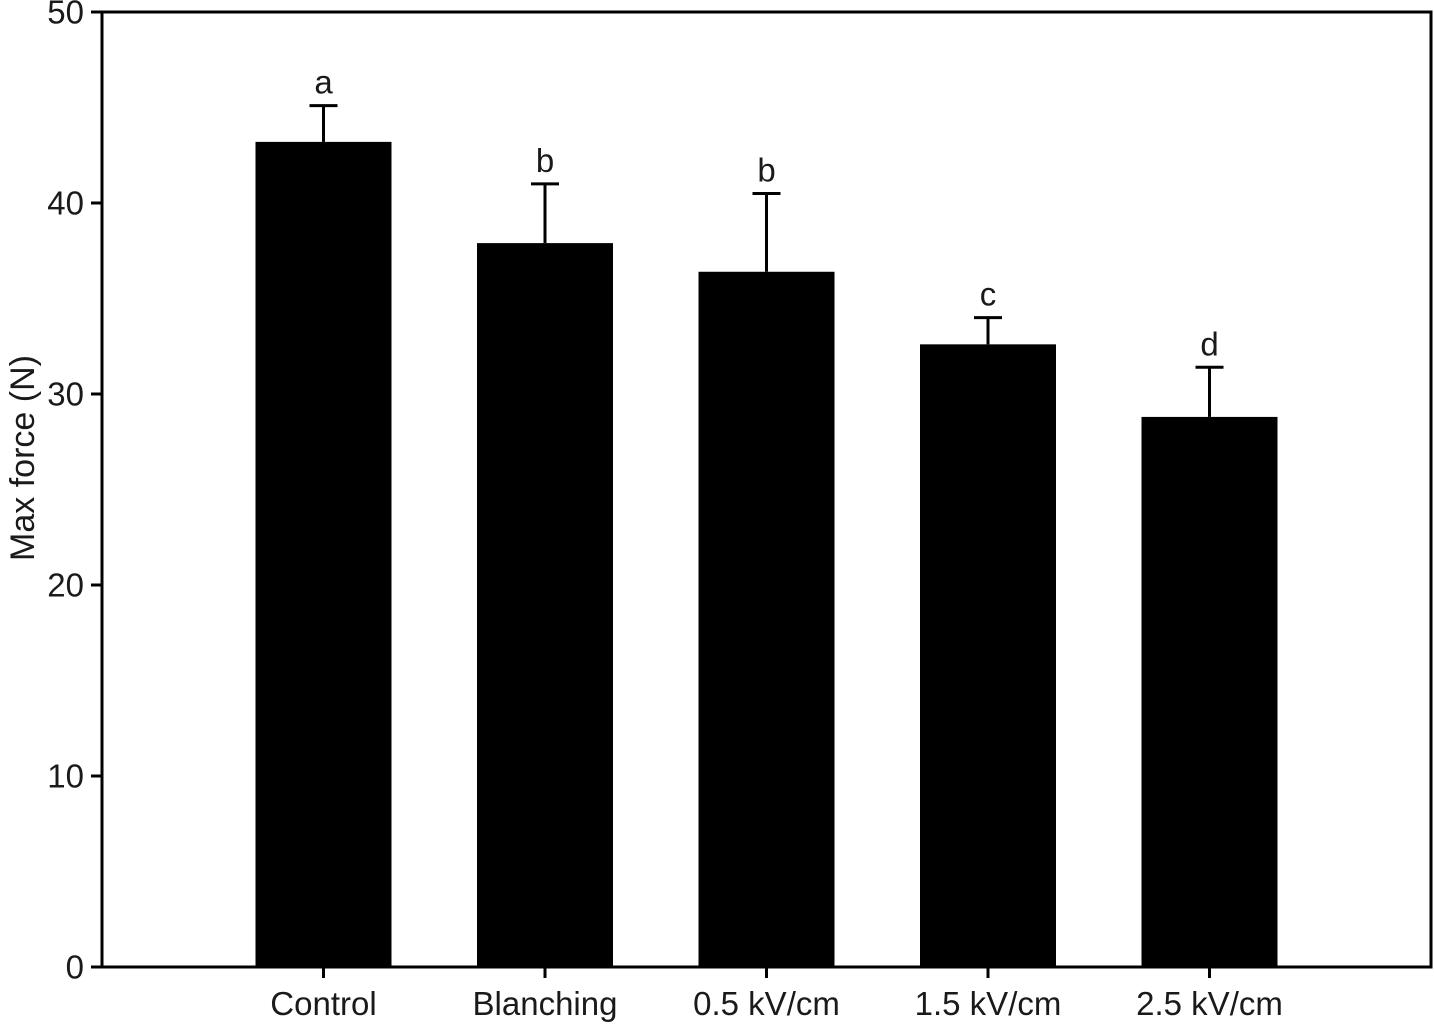 The image size is (1434, 1026). What do you see at coordinates (545, 1003) in the screenshot?
I see `x-category-label: Blanching` at bounding box center [545, 1003].